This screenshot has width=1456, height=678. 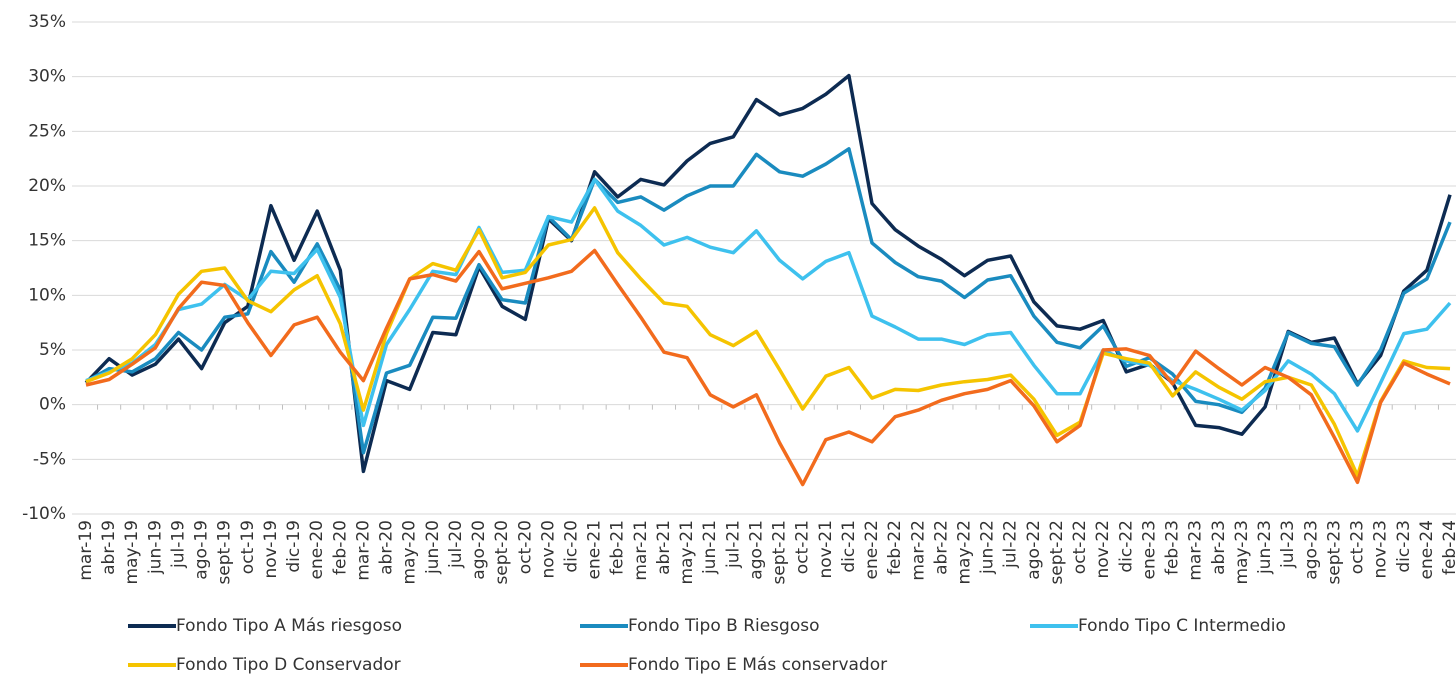 What do you see at coordinates (363, 550) in the screenshot?
I see `x-tick-label: mar-20` at bounding box center [363, 550].